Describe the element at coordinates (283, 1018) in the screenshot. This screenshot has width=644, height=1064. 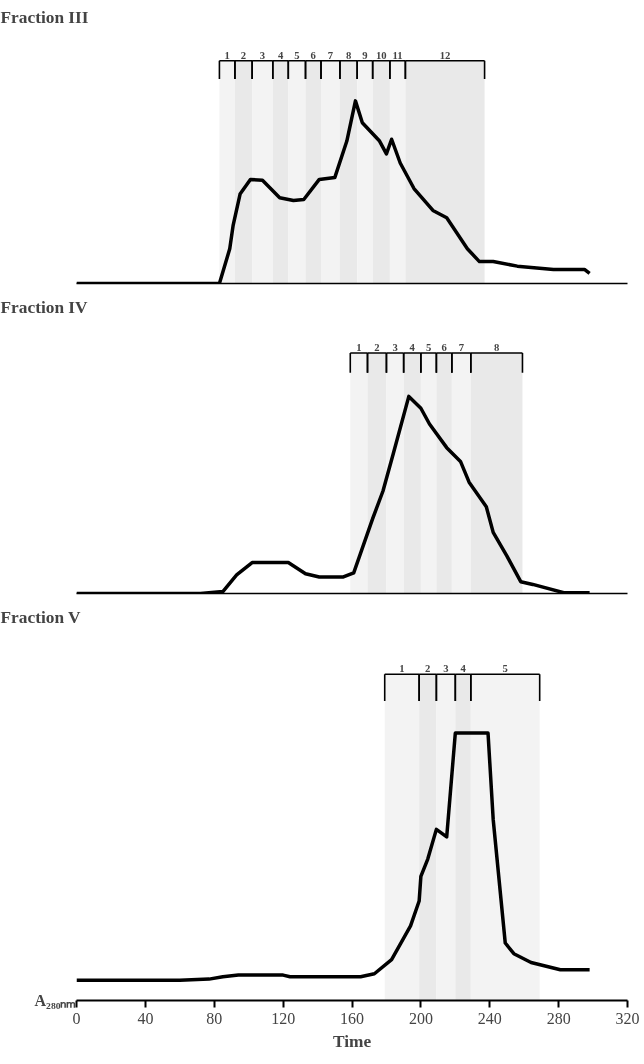
I see `x-tick-label: 120` at that location.